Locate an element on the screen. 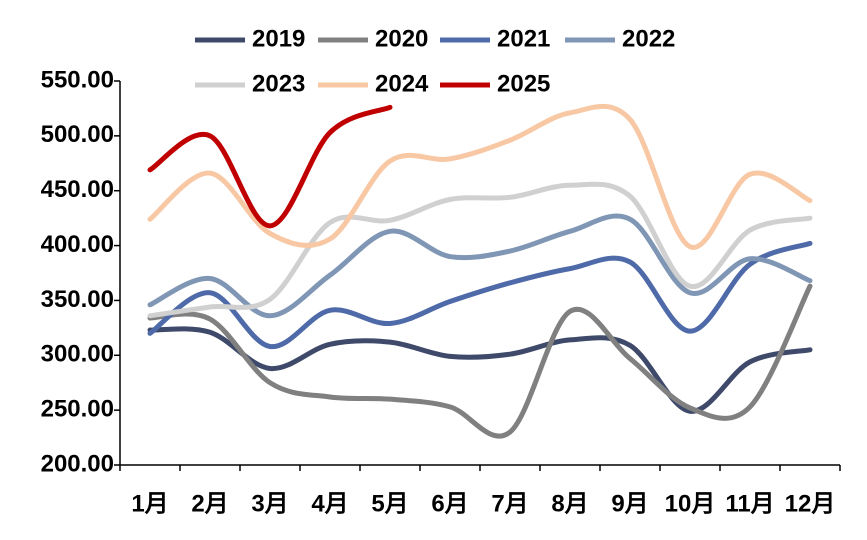 The height and width of the screenshot is (540, 867). x-tick-label: 1月 is located at coordinates (149, 503).